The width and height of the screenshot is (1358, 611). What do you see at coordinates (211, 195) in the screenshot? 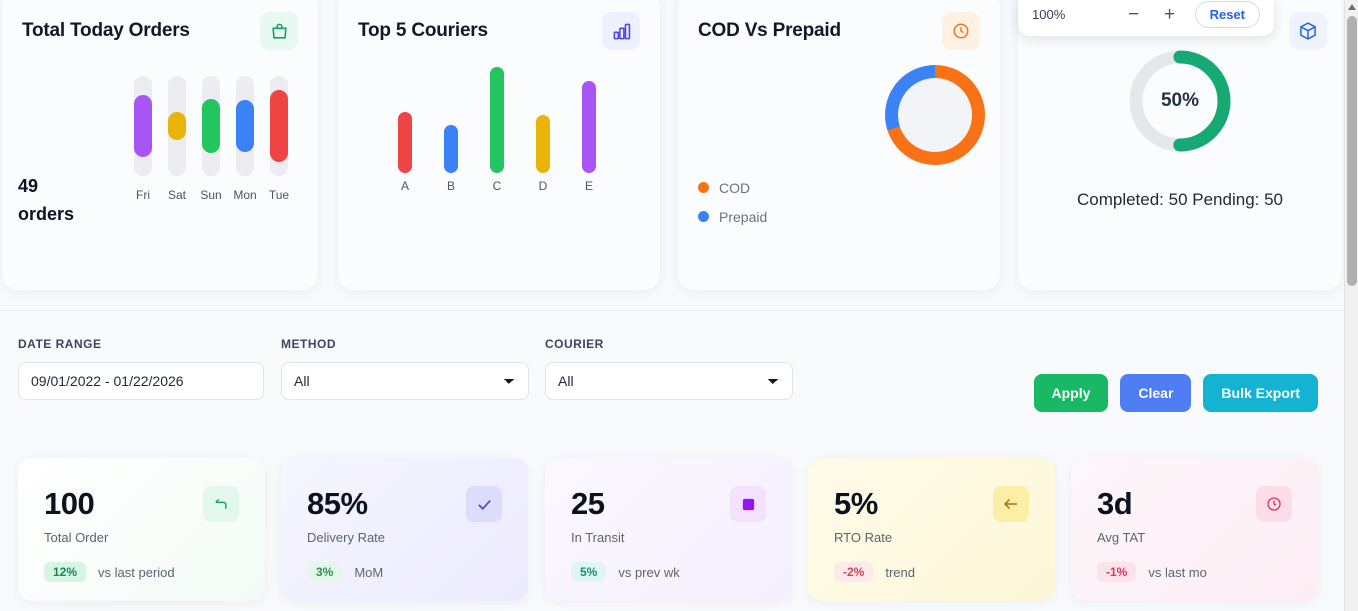
I see `capsule-label: Sun` at bounding box center [211, 195].